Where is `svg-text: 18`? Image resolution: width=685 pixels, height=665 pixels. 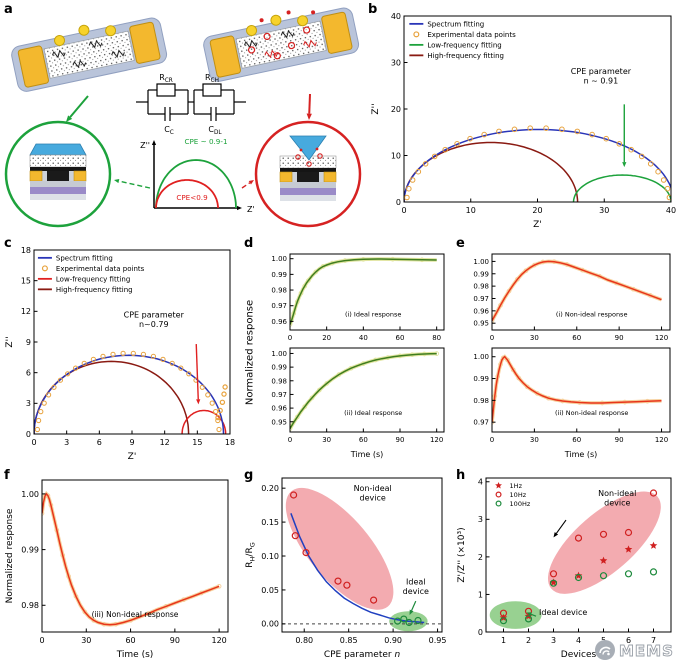
svg-text: 18 is located at coordinates (230, 442).